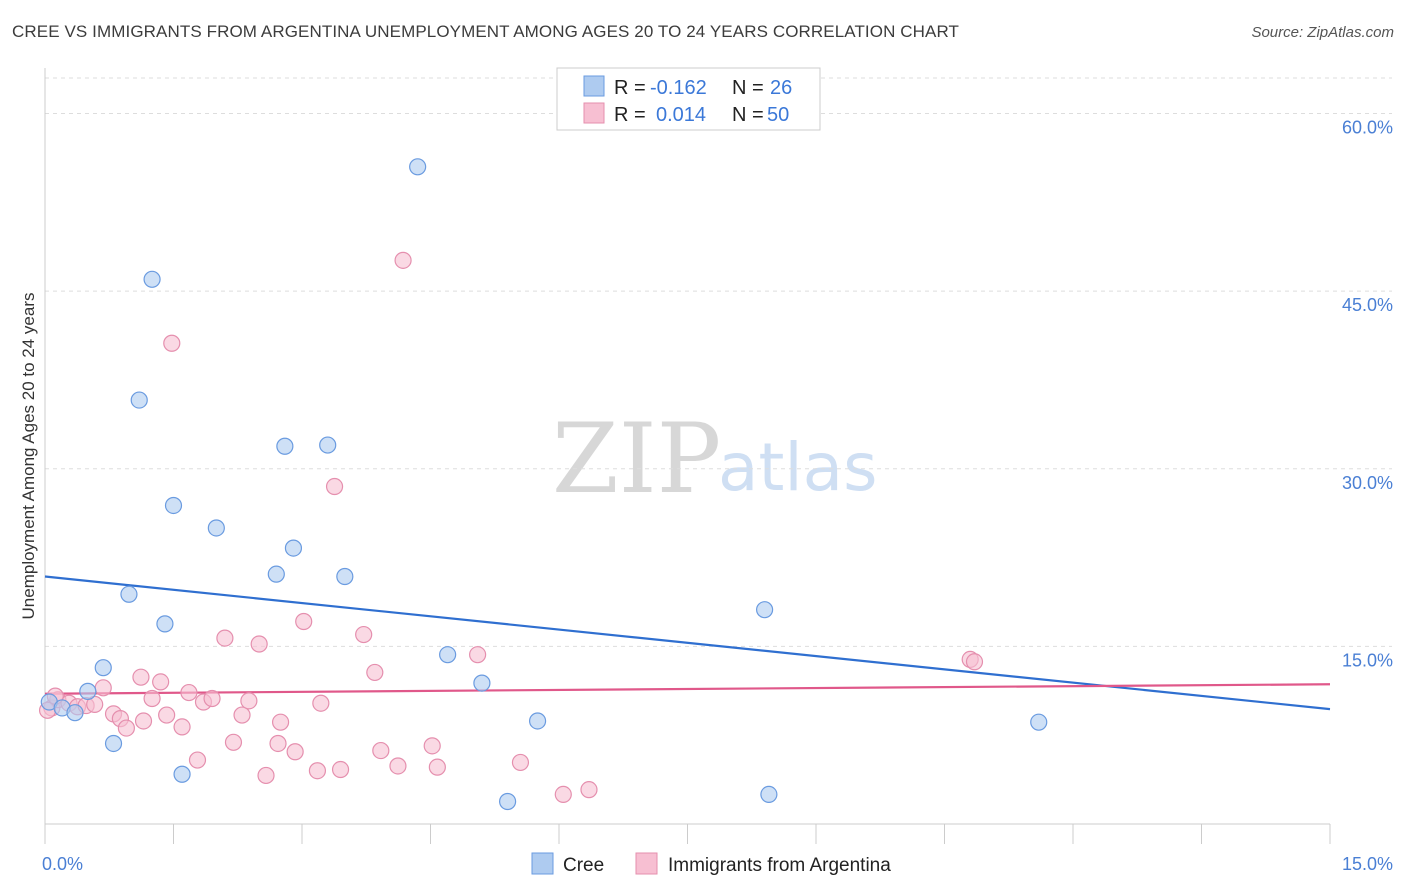 This screenshot has width=1406, height=892. Describe the element at coordinates (678, 88) in the screenshot. I see `legend-r-value-cree: -0.162` at that location.